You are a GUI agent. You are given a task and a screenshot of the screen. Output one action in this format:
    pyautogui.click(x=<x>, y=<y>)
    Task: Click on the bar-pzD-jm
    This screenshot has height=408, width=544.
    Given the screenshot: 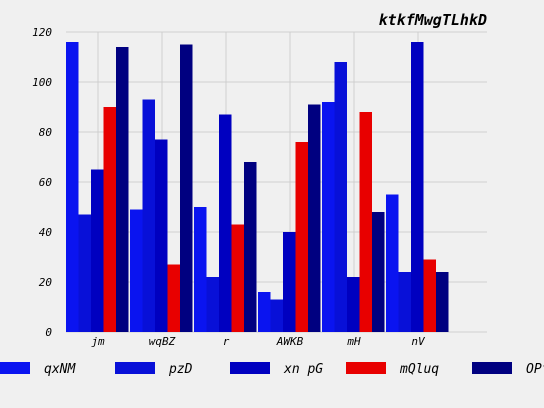 What is the action you would take?
    pyautogui.click(x=84, y=273)
    